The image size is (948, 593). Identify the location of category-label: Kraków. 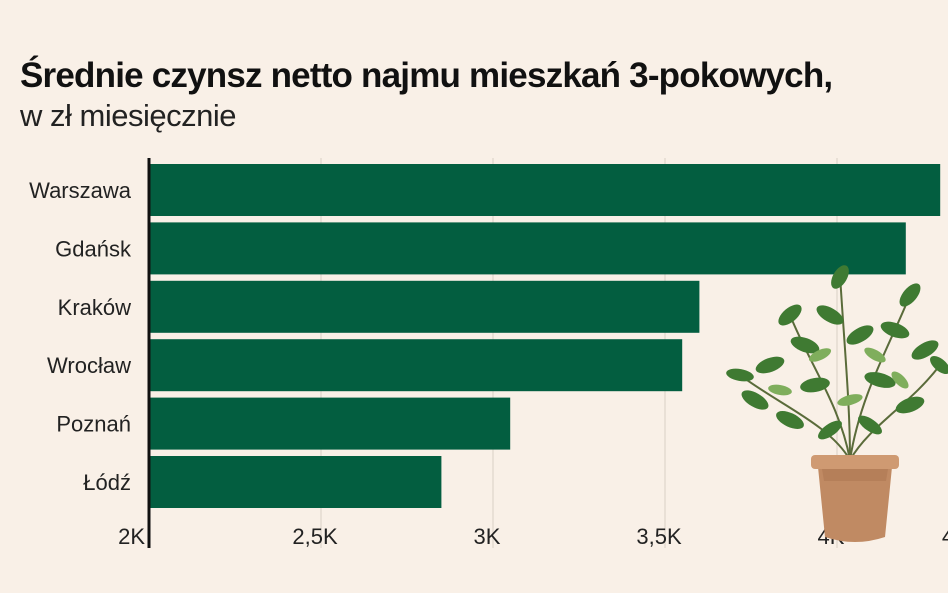
(94, 307).